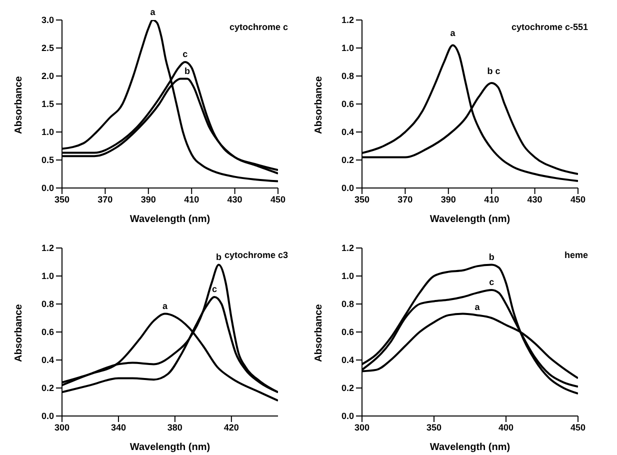 The height and width of the screenshot is (455, 617). What do you see at coordinates (231, 427) in the screenshot?
I see `x-tick-label: 420` at bounding box center [231, 427].